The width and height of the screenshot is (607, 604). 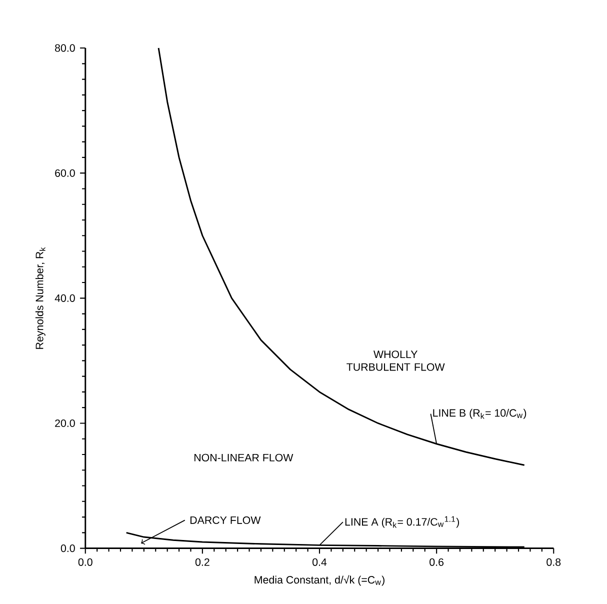 I want to click on y-tick-label: 80.0, so click(x=65, y=48).